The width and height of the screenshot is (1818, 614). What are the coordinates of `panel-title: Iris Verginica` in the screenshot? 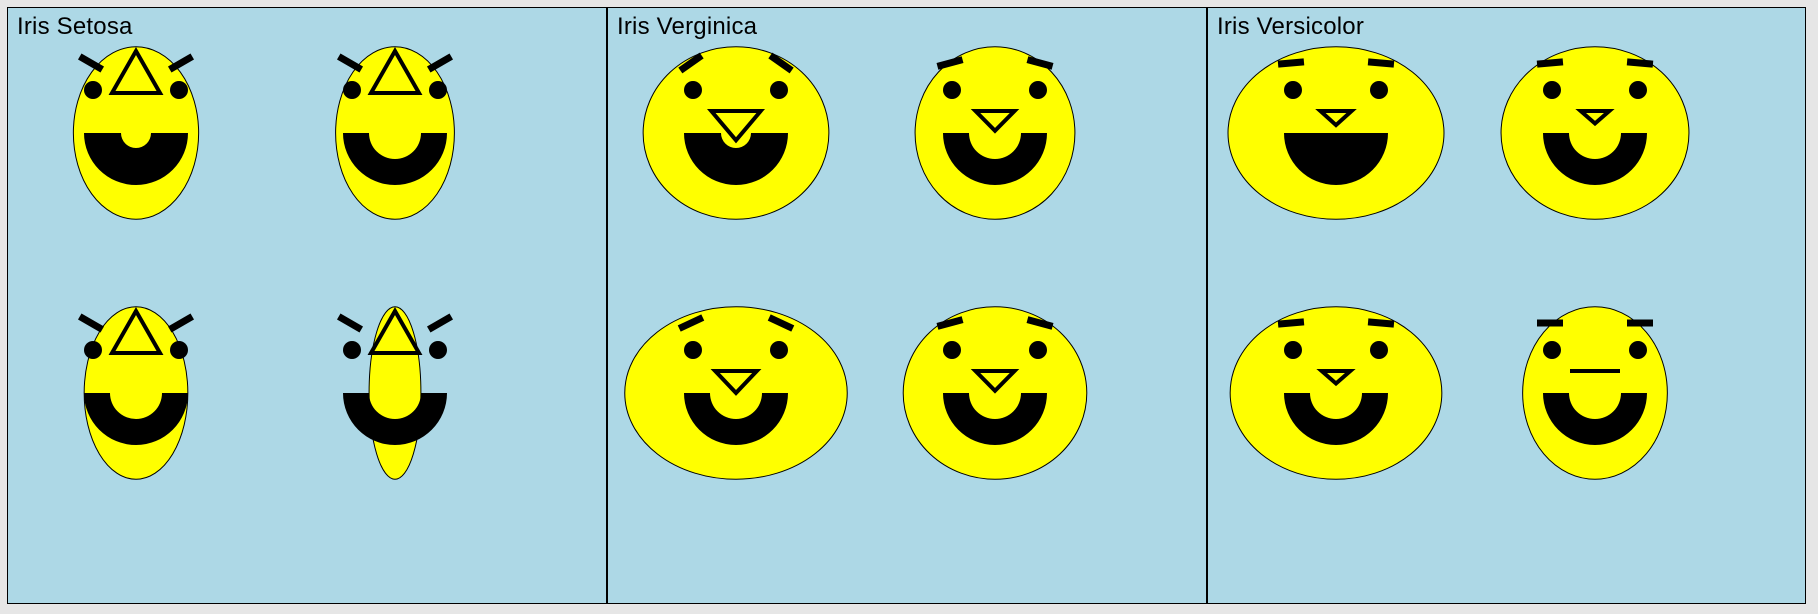 It's located at (687, 26).